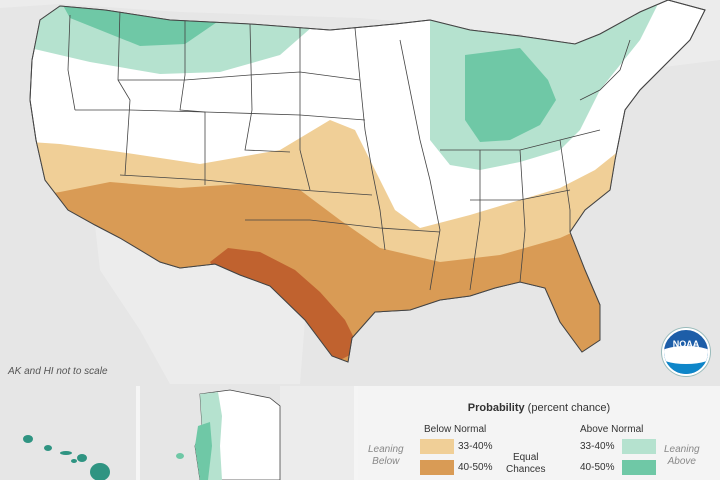 Image resolution: width=720 pixels, height=480 pixels. I want to click on hawaii-island-kauai, so click(28, 439).